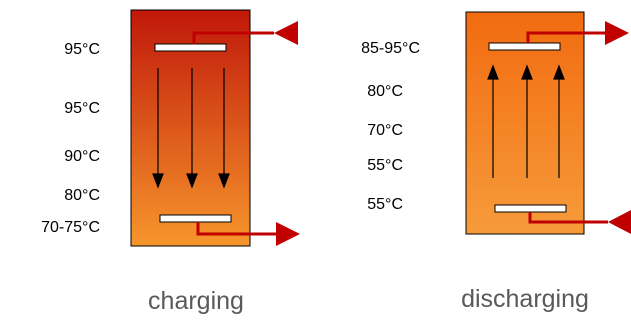  Describe the element at coordinates (196, 301) in the screenshot. I see `charging-caption: charging` at that location.